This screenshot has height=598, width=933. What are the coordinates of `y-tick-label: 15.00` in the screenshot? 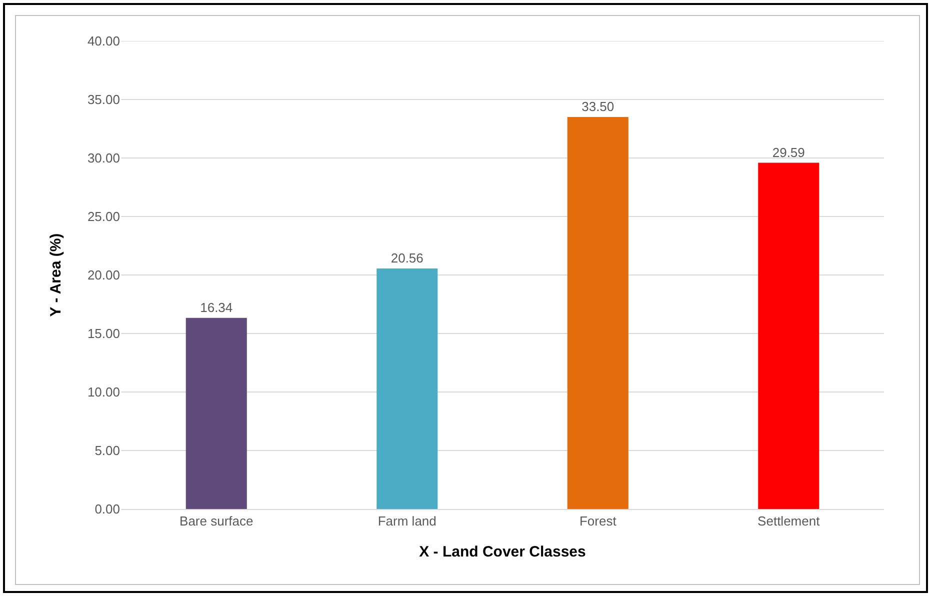 It's located at (103, 334).